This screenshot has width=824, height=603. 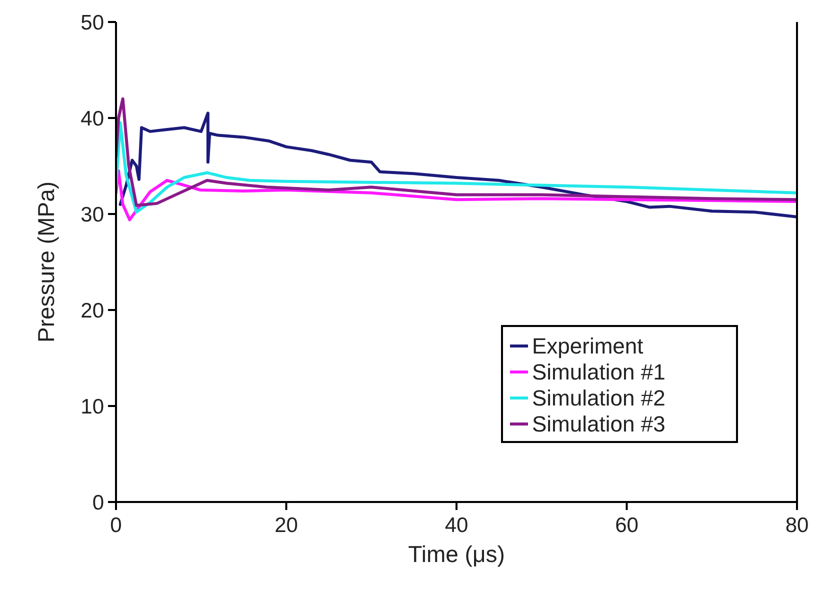 I want to click on y-tick-label: 10, so click(x=92, y=406).